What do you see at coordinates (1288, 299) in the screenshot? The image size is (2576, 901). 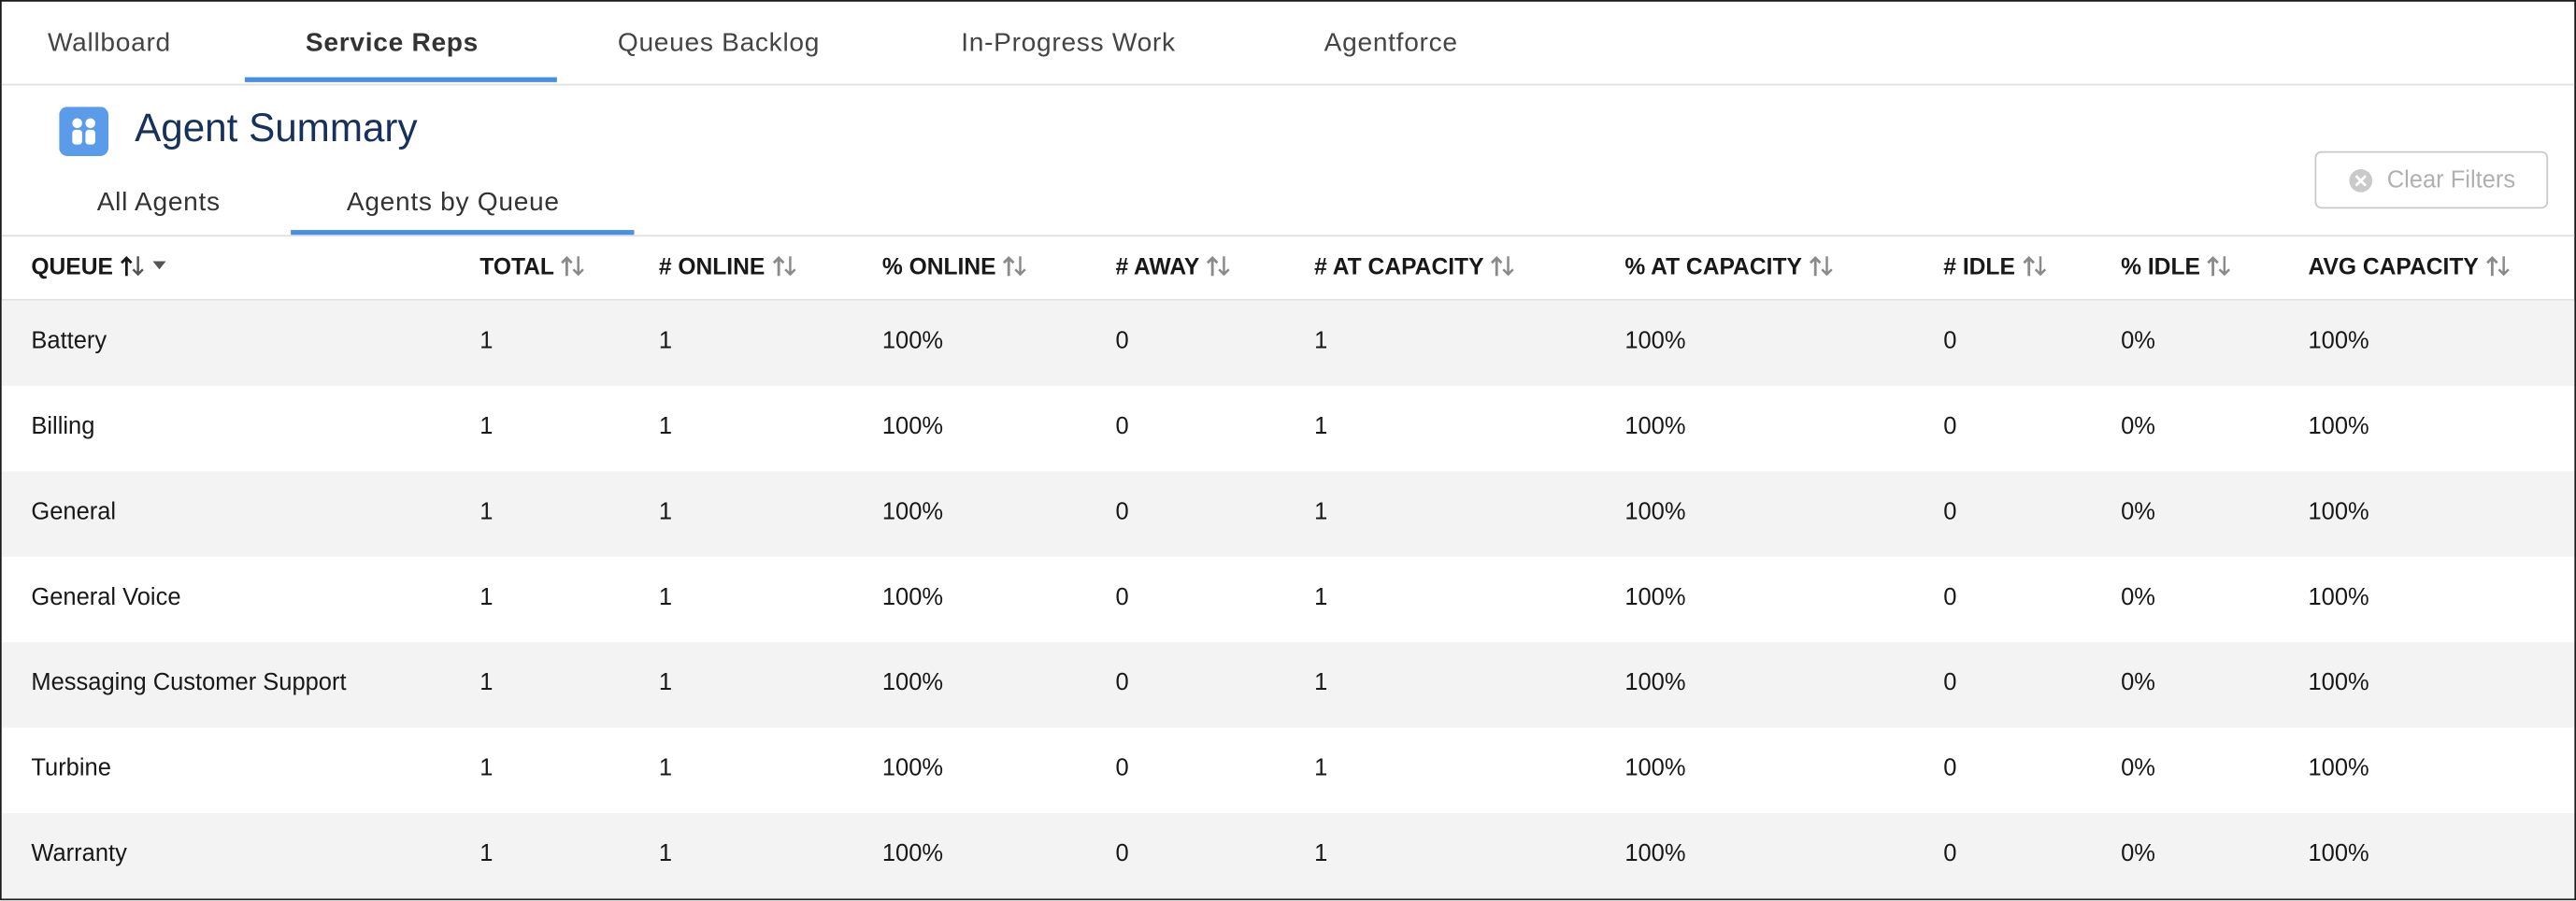 I see `table-header-border` at bounding box center [1288, 299].